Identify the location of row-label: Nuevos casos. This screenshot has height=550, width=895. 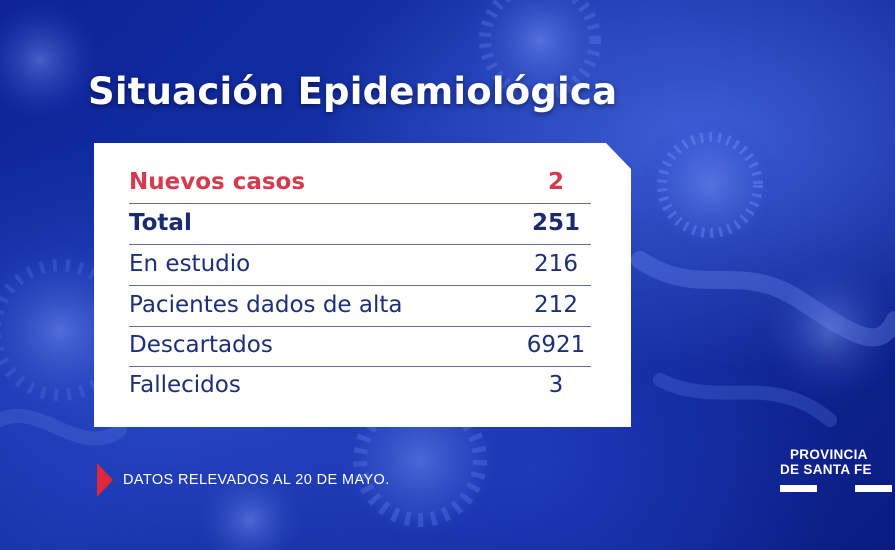
(217, 182).